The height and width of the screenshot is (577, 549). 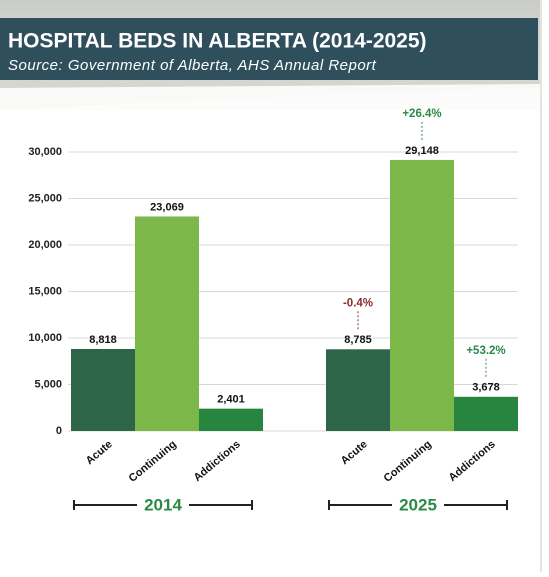 What do you see at coordinates (231, 400) in the screenshot?
I see `value-label: 2,401` at bounding box center [231, 400].